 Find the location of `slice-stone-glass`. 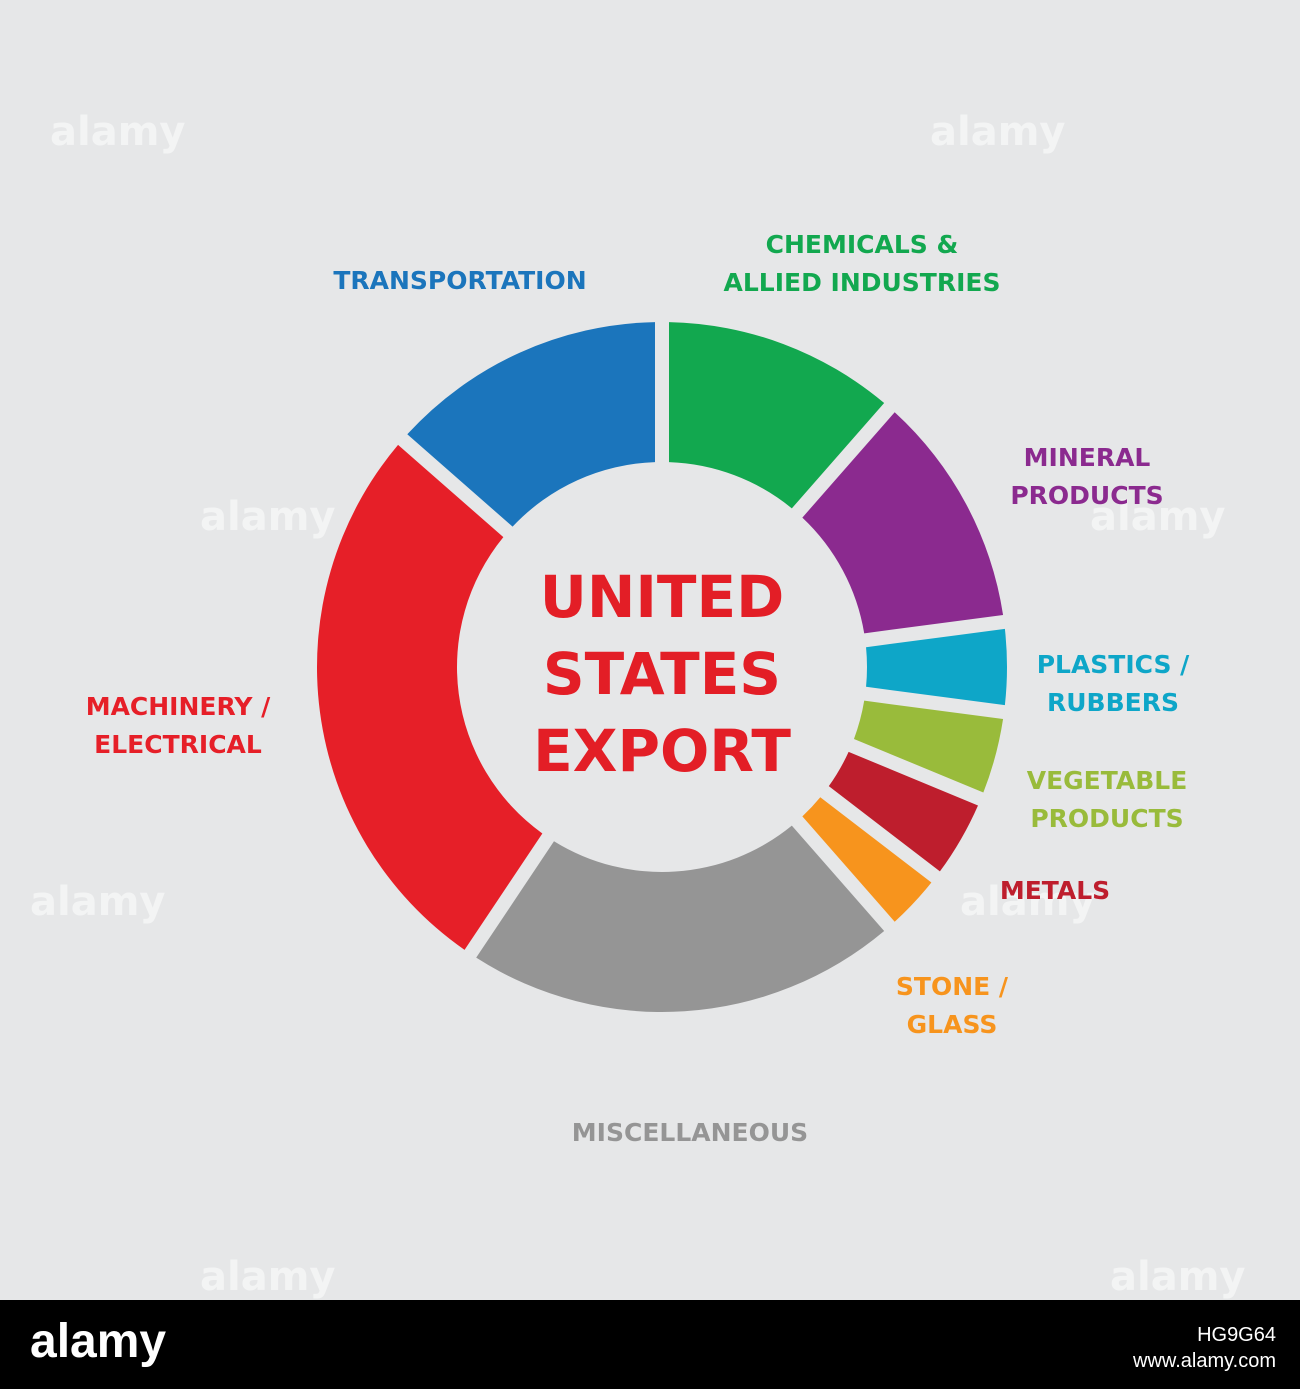

slice-stone-glass is located at coordinates (867, 859).